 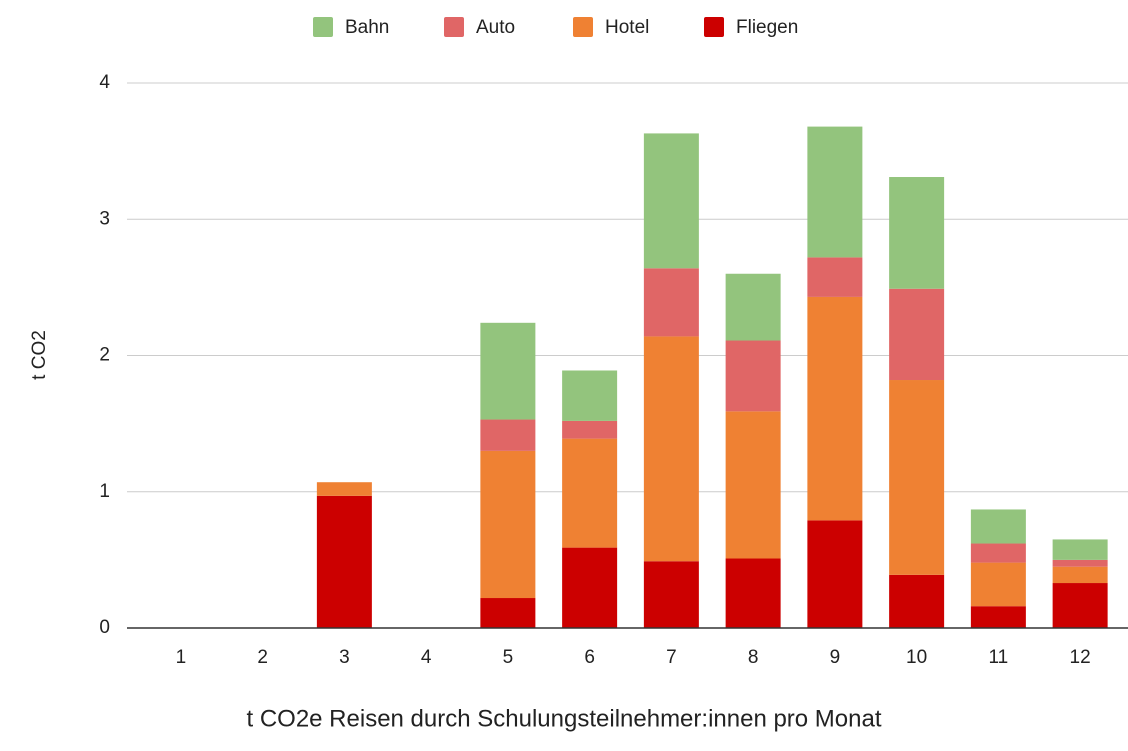 I want to click on x-tick-label: 5, so click(x=508, y=657).